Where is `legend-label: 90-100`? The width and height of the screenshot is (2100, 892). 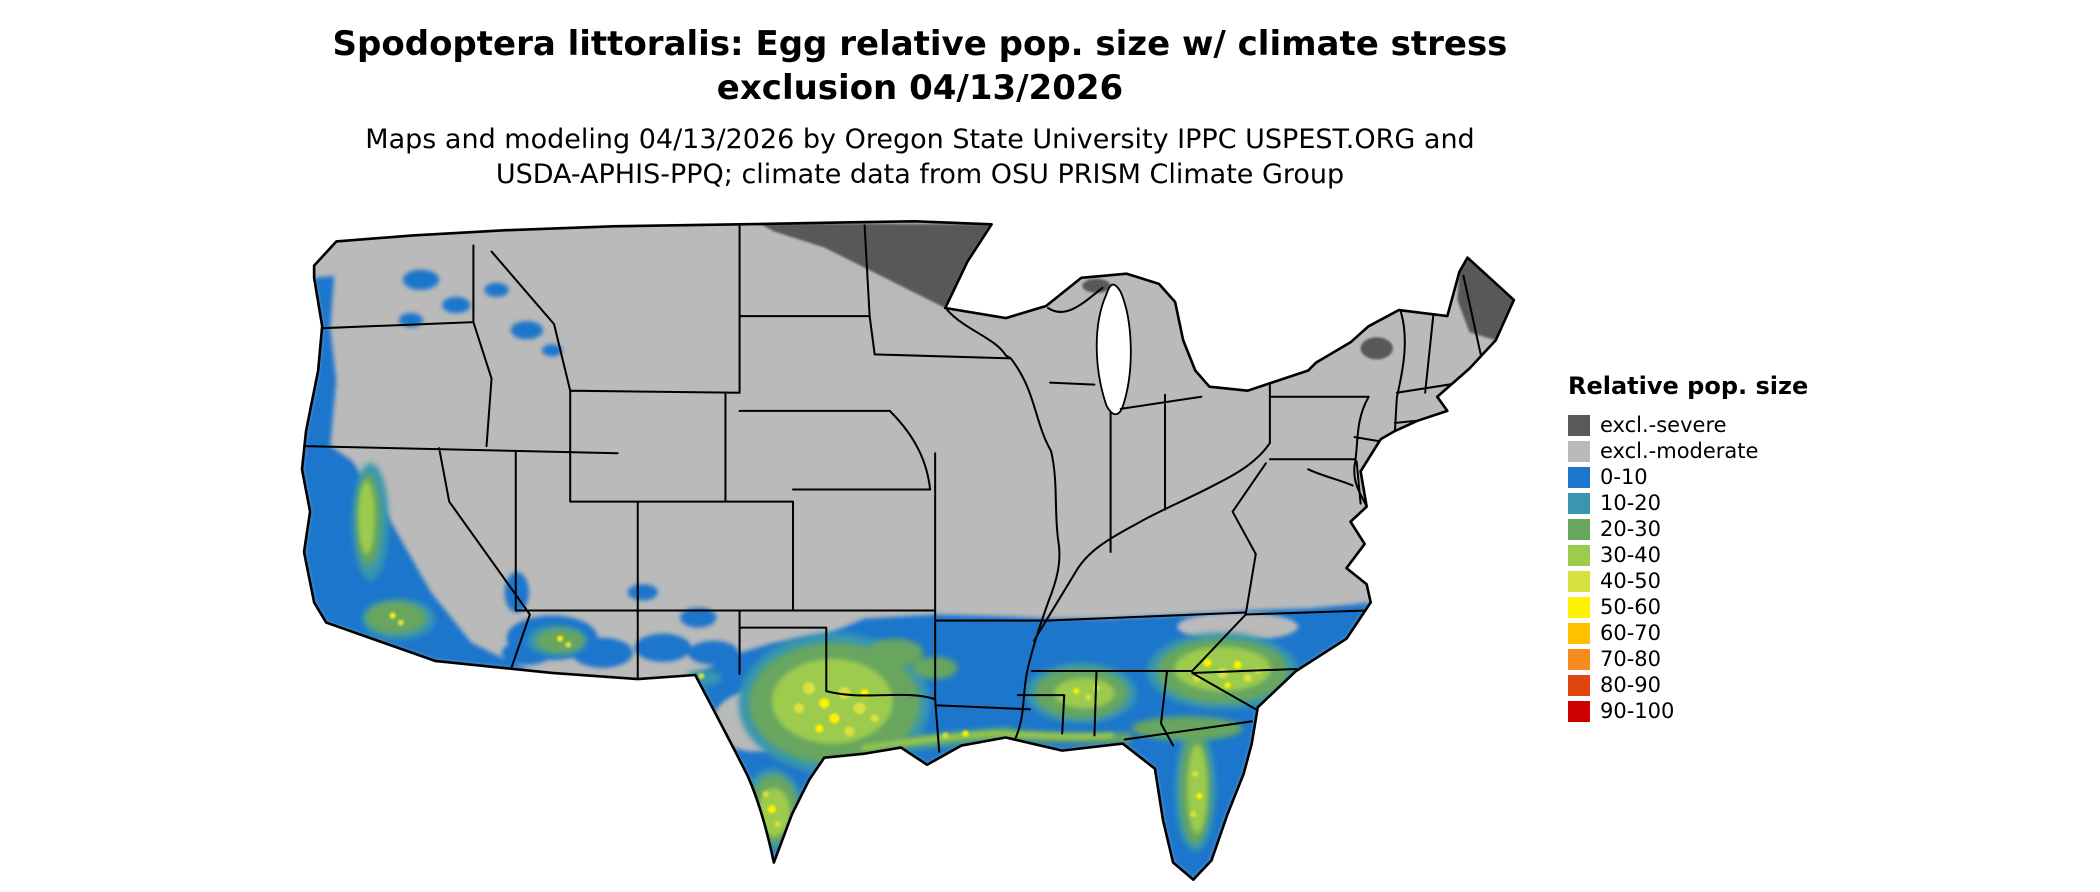 legend-label: 90-100 is located at coordinates (1637, 711).